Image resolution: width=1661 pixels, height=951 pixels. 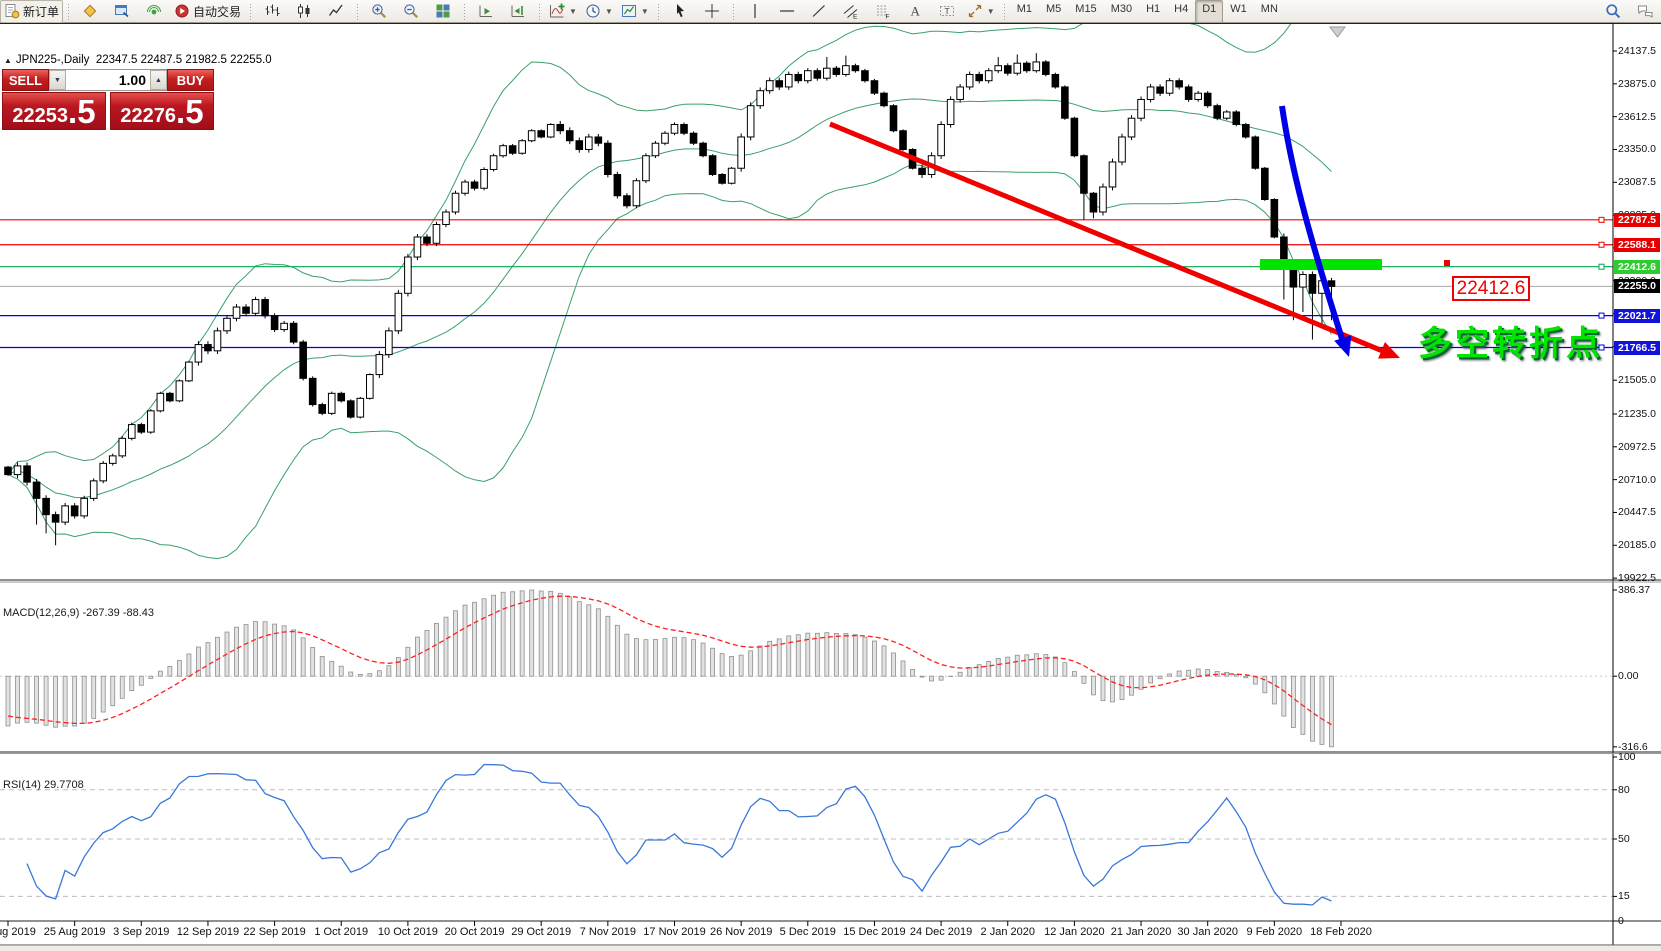 I want to click on price-axis-tick: 20710.0, so click(x=1637, y=479).